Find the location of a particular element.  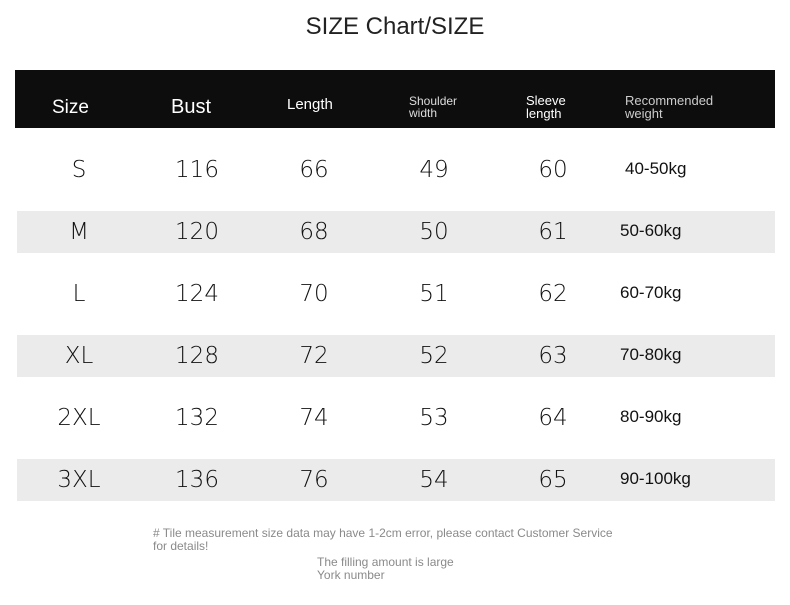

table-cell: 74 is located at coordinates (314, 418).